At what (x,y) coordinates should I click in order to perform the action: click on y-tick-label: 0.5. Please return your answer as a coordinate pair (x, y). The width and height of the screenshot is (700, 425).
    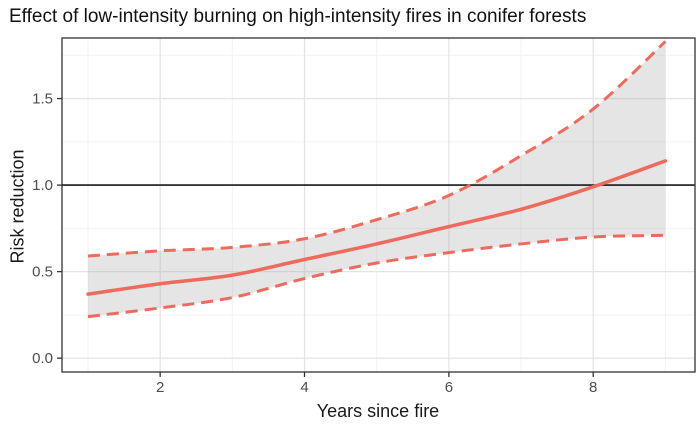
    Looking at the image, I should click on (42, 272).